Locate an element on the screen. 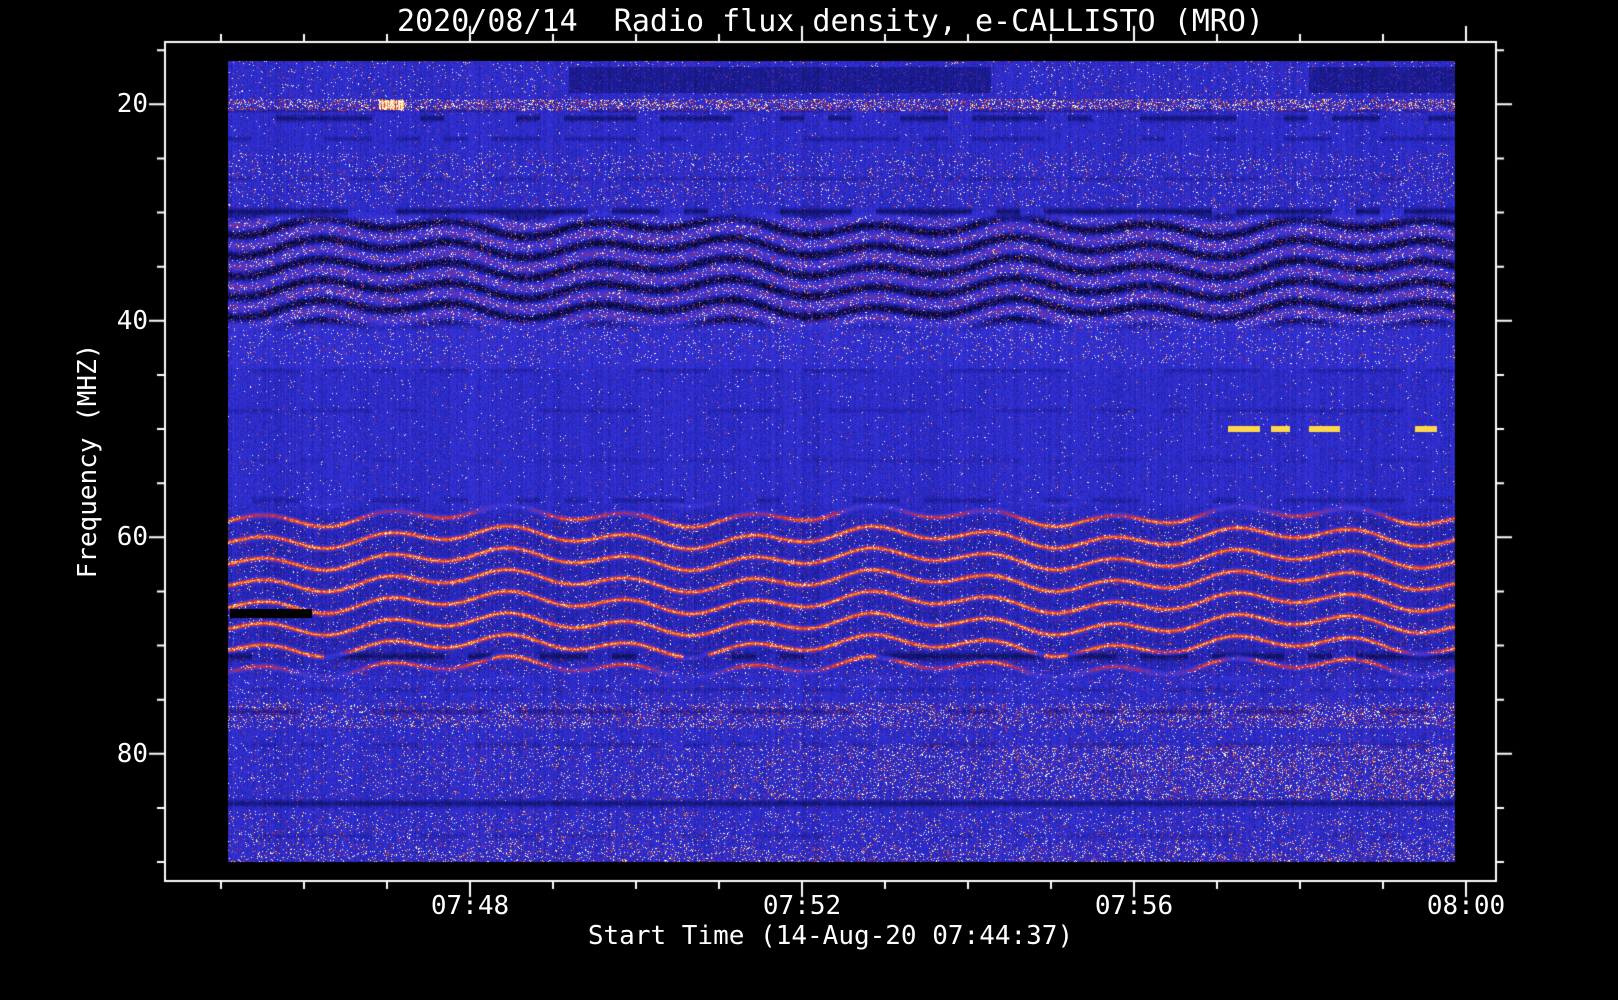 The width and height of the screenshot is (1618, 1000). y-tick-label: 80 is located at coordinates (132, 753).